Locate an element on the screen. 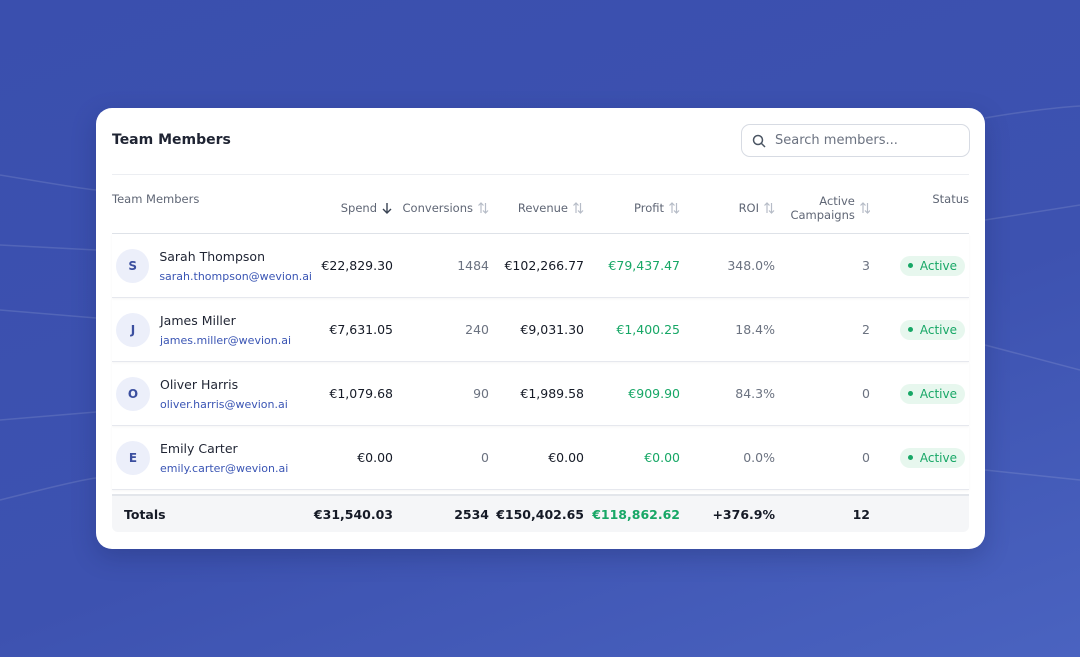 The width and height of the screenshot is (1080, 657). member-email: james.miller@wevion.ai is located at coordinates (226, 340).